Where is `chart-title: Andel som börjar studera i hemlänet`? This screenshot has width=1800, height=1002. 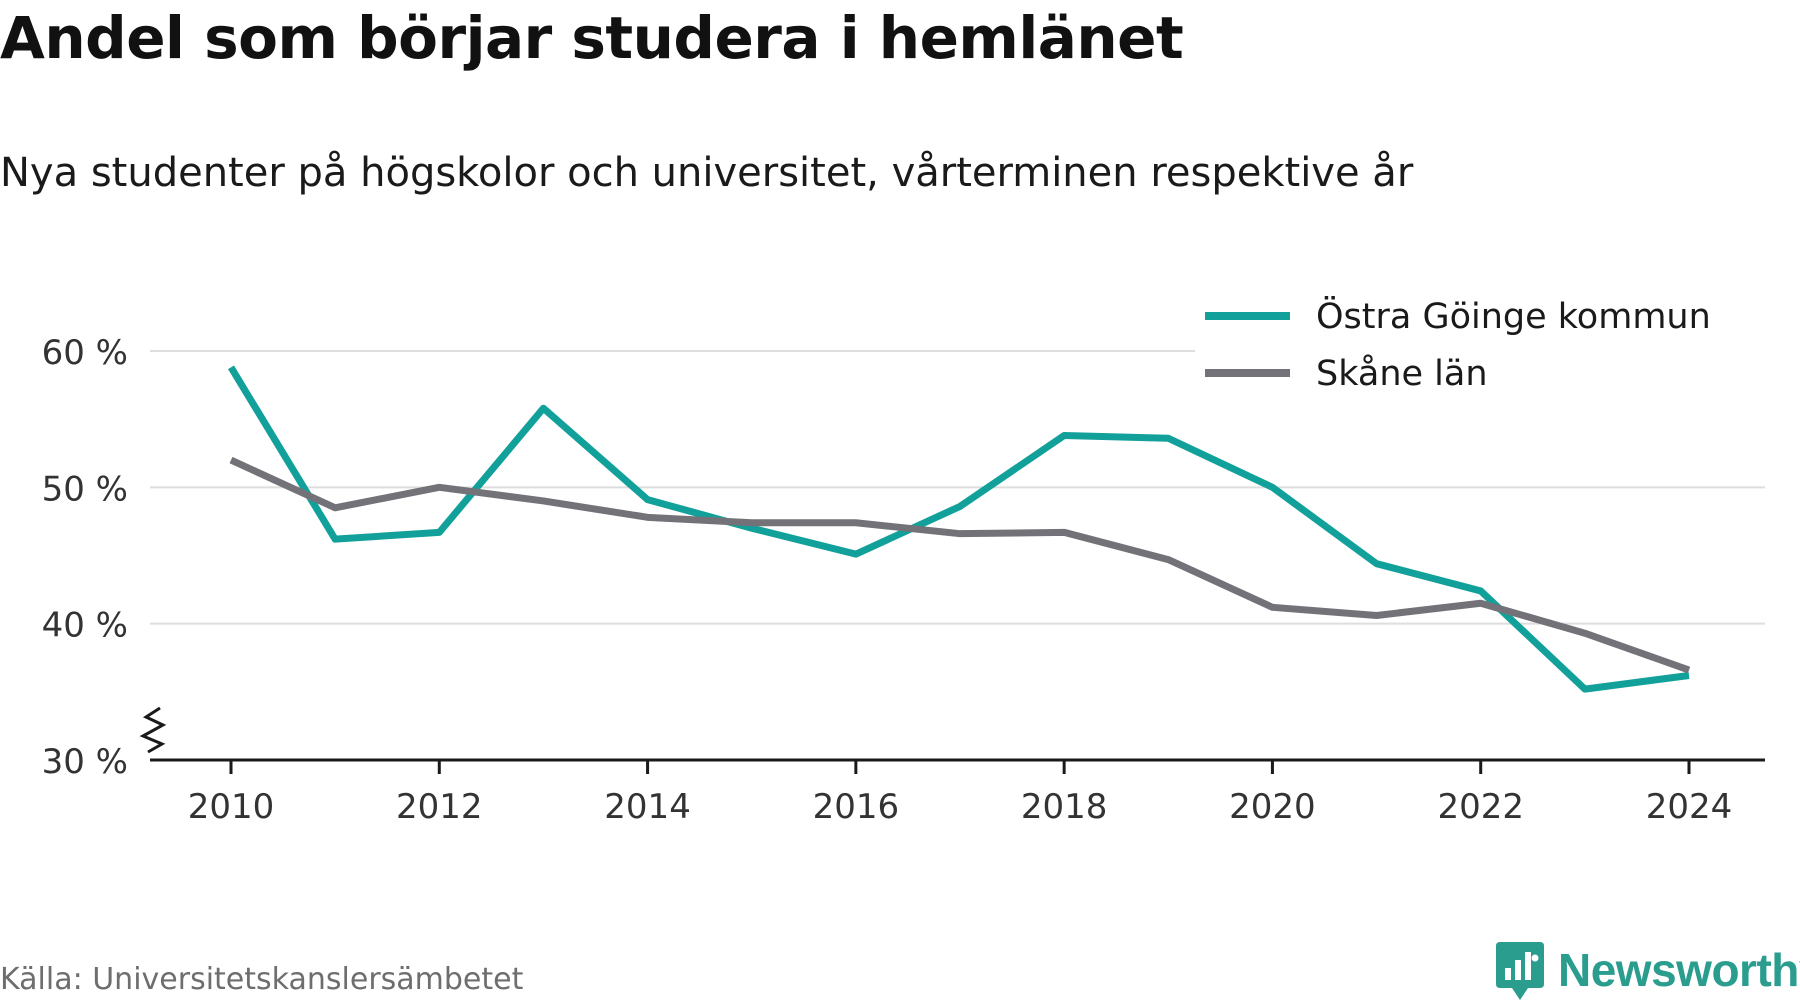 chart-title: Andel som börjar studera i hemlänet is located at coordinates (592, 38).